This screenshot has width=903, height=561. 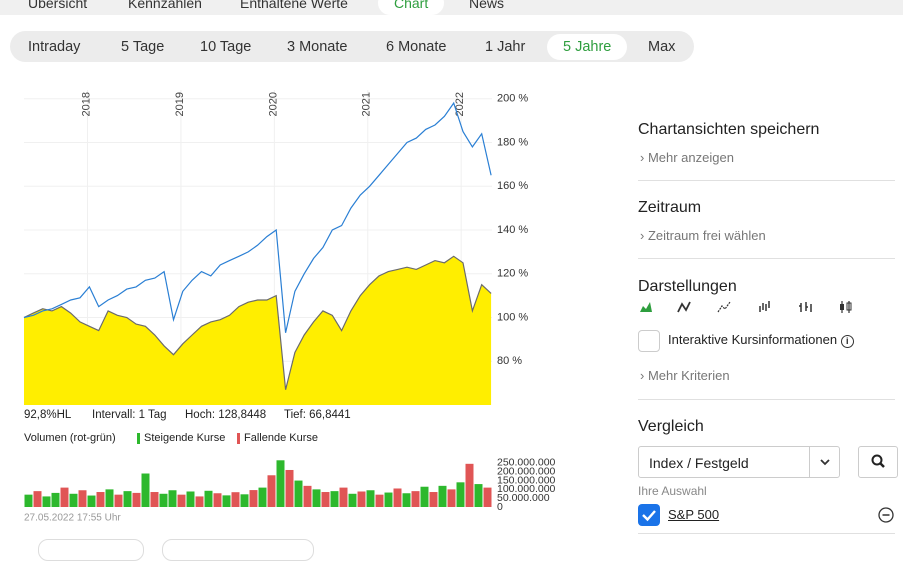 I want to click on y-tick-label: 180 %, so click(x=512, y=142).